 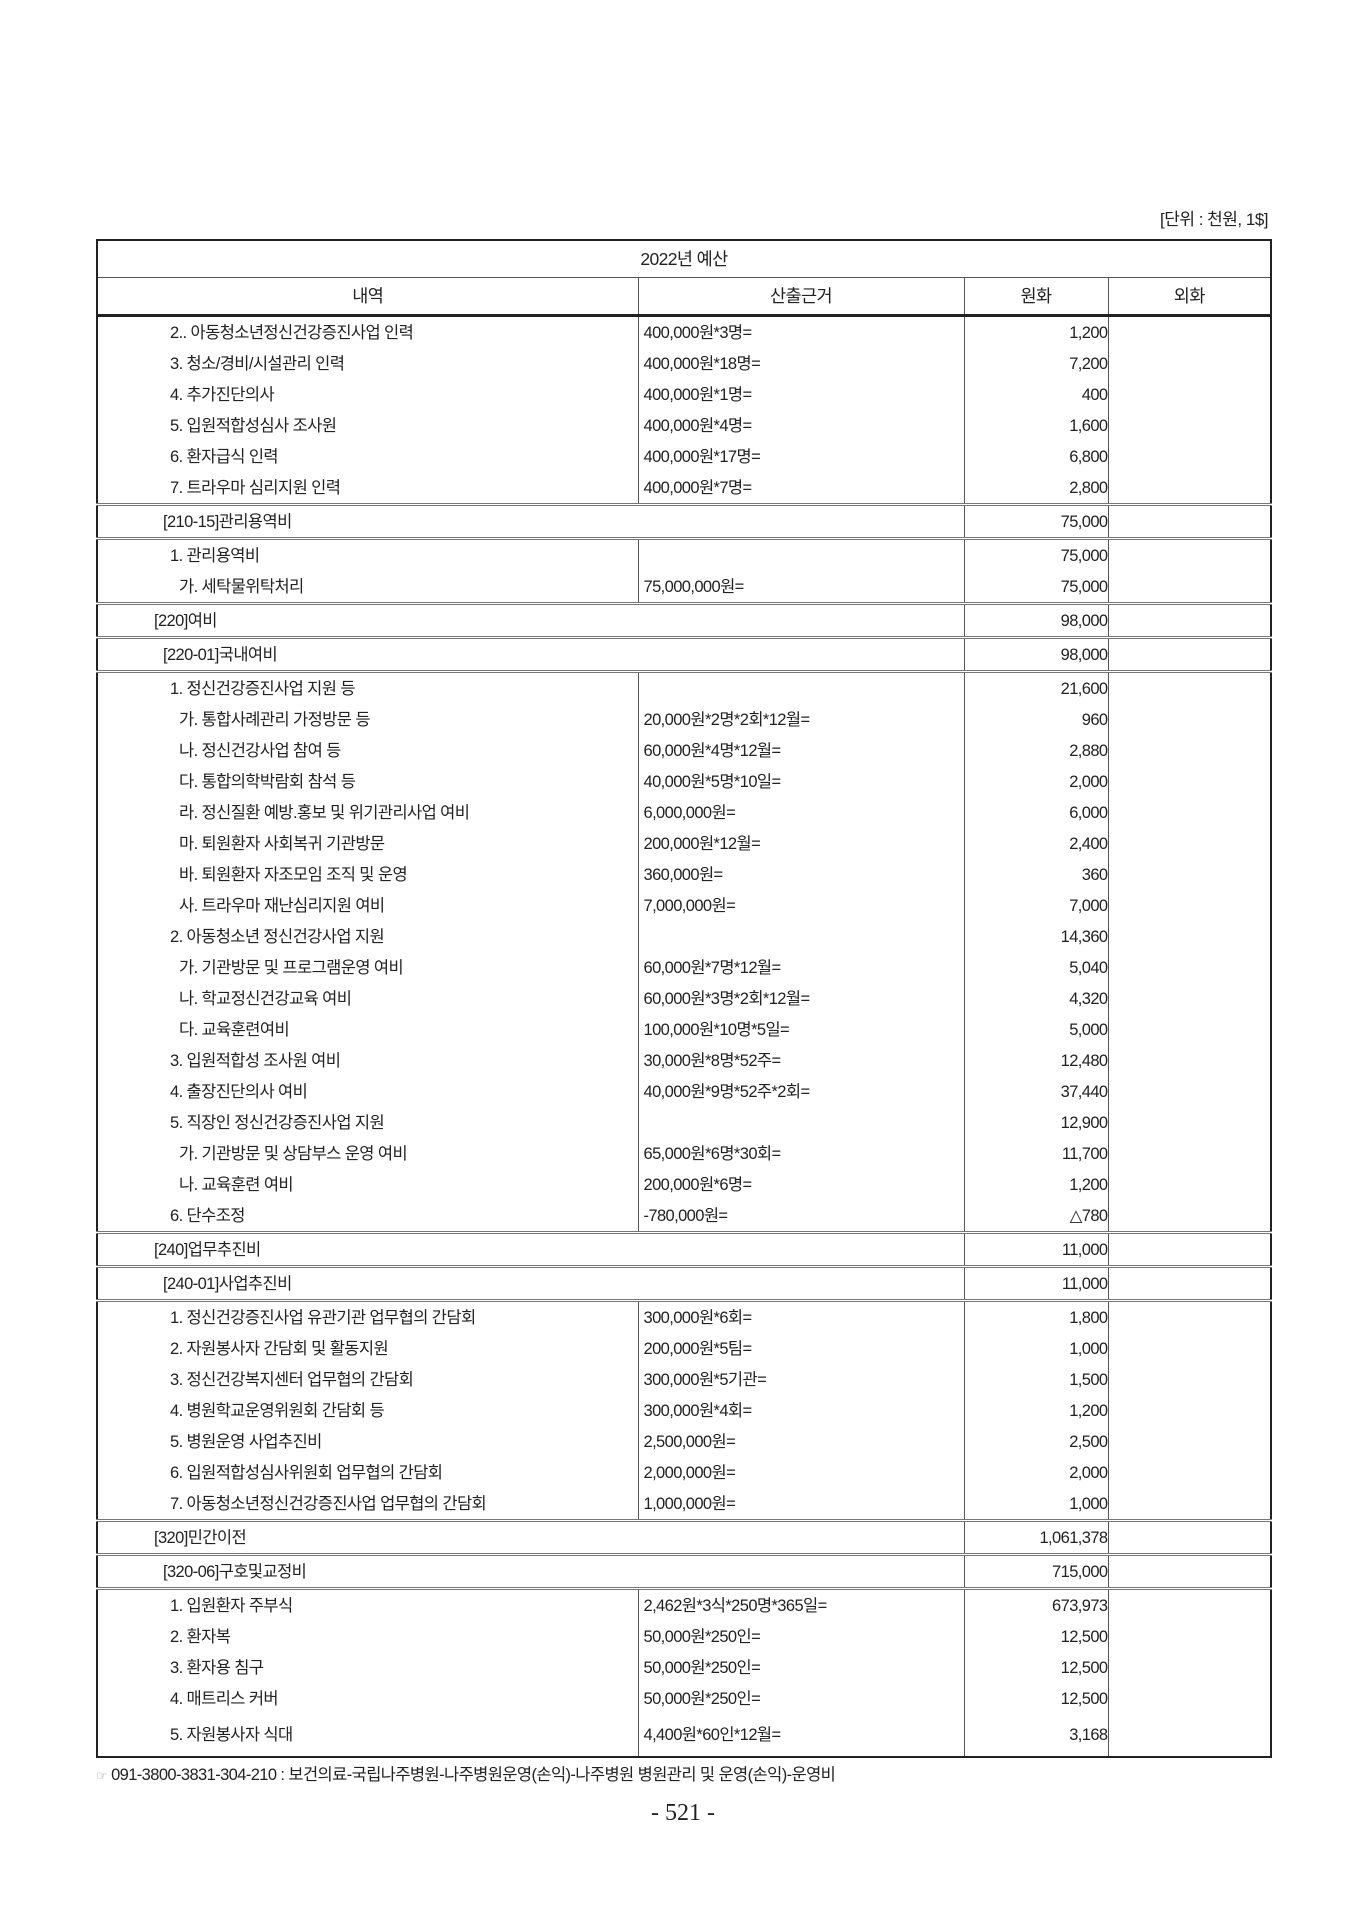 I want to click on description-cell: 가. 세탁물위탁처리, so click(x=368, y=587).